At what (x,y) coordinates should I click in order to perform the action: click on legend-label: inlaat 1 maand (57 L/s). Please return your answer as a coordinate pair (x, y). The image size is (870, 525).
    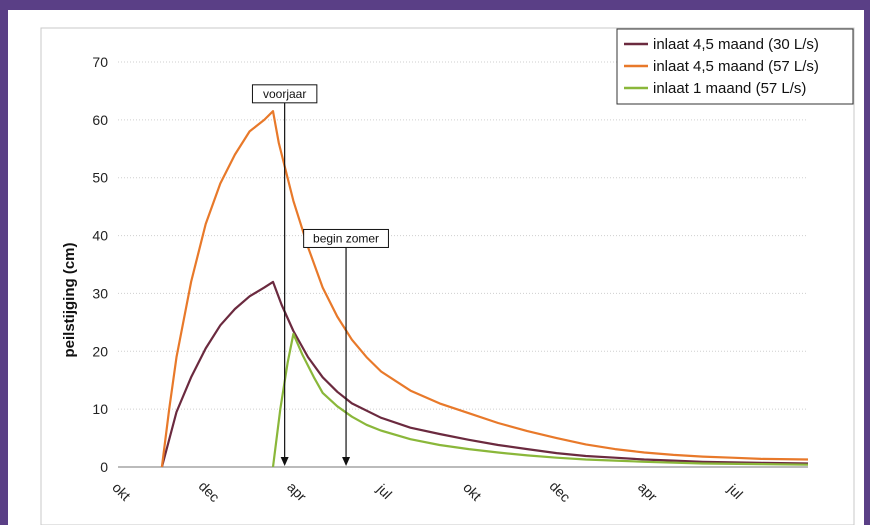
    Looking at the image, I should click on (729, 88).